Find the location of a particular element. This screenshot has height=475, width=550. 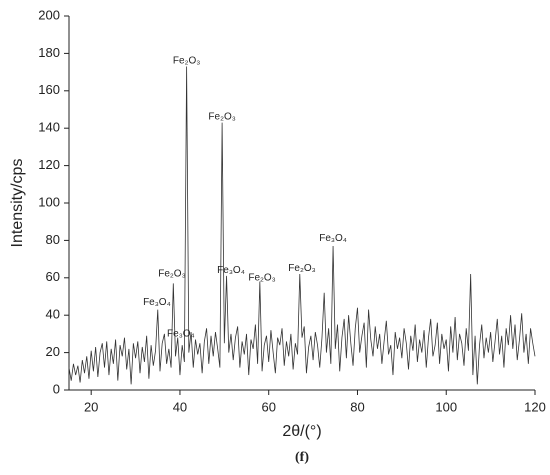

x-tick-label: 80 is located at coordinates (357, 406).